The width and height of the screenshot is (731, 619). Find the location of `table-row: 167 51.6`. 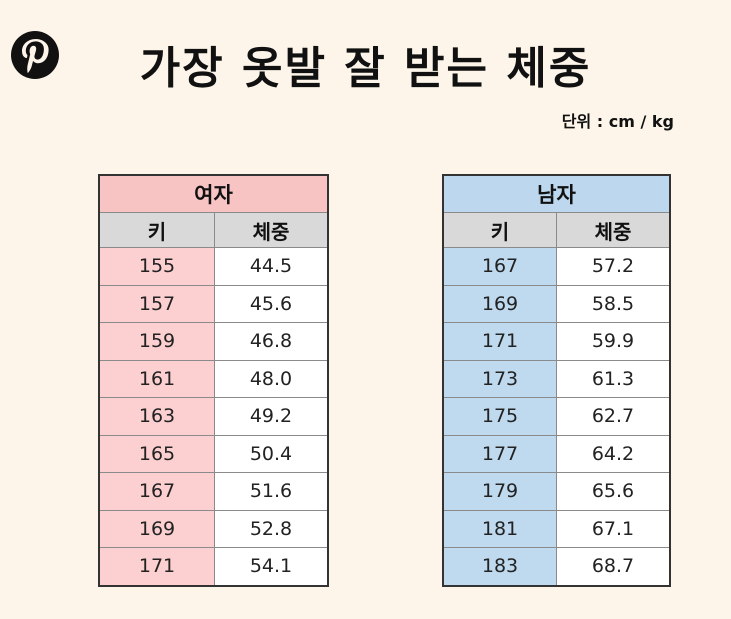

table-row: 167 51.6 is located at coordinates (213, 491).